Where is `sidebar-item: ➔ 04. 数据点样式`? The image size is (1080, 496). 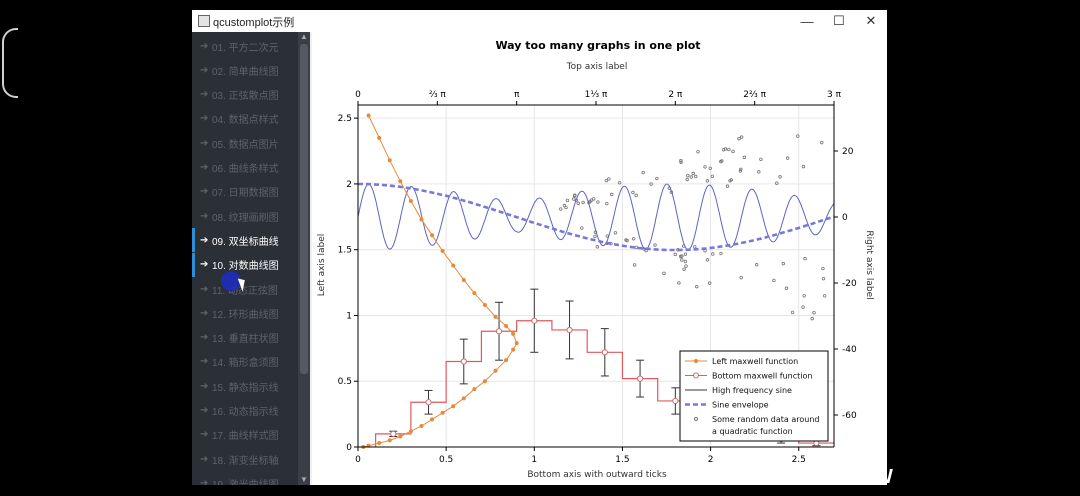 sidebar-item: ➔ 04. 数据点样式 is located at coordinates (245, 119).